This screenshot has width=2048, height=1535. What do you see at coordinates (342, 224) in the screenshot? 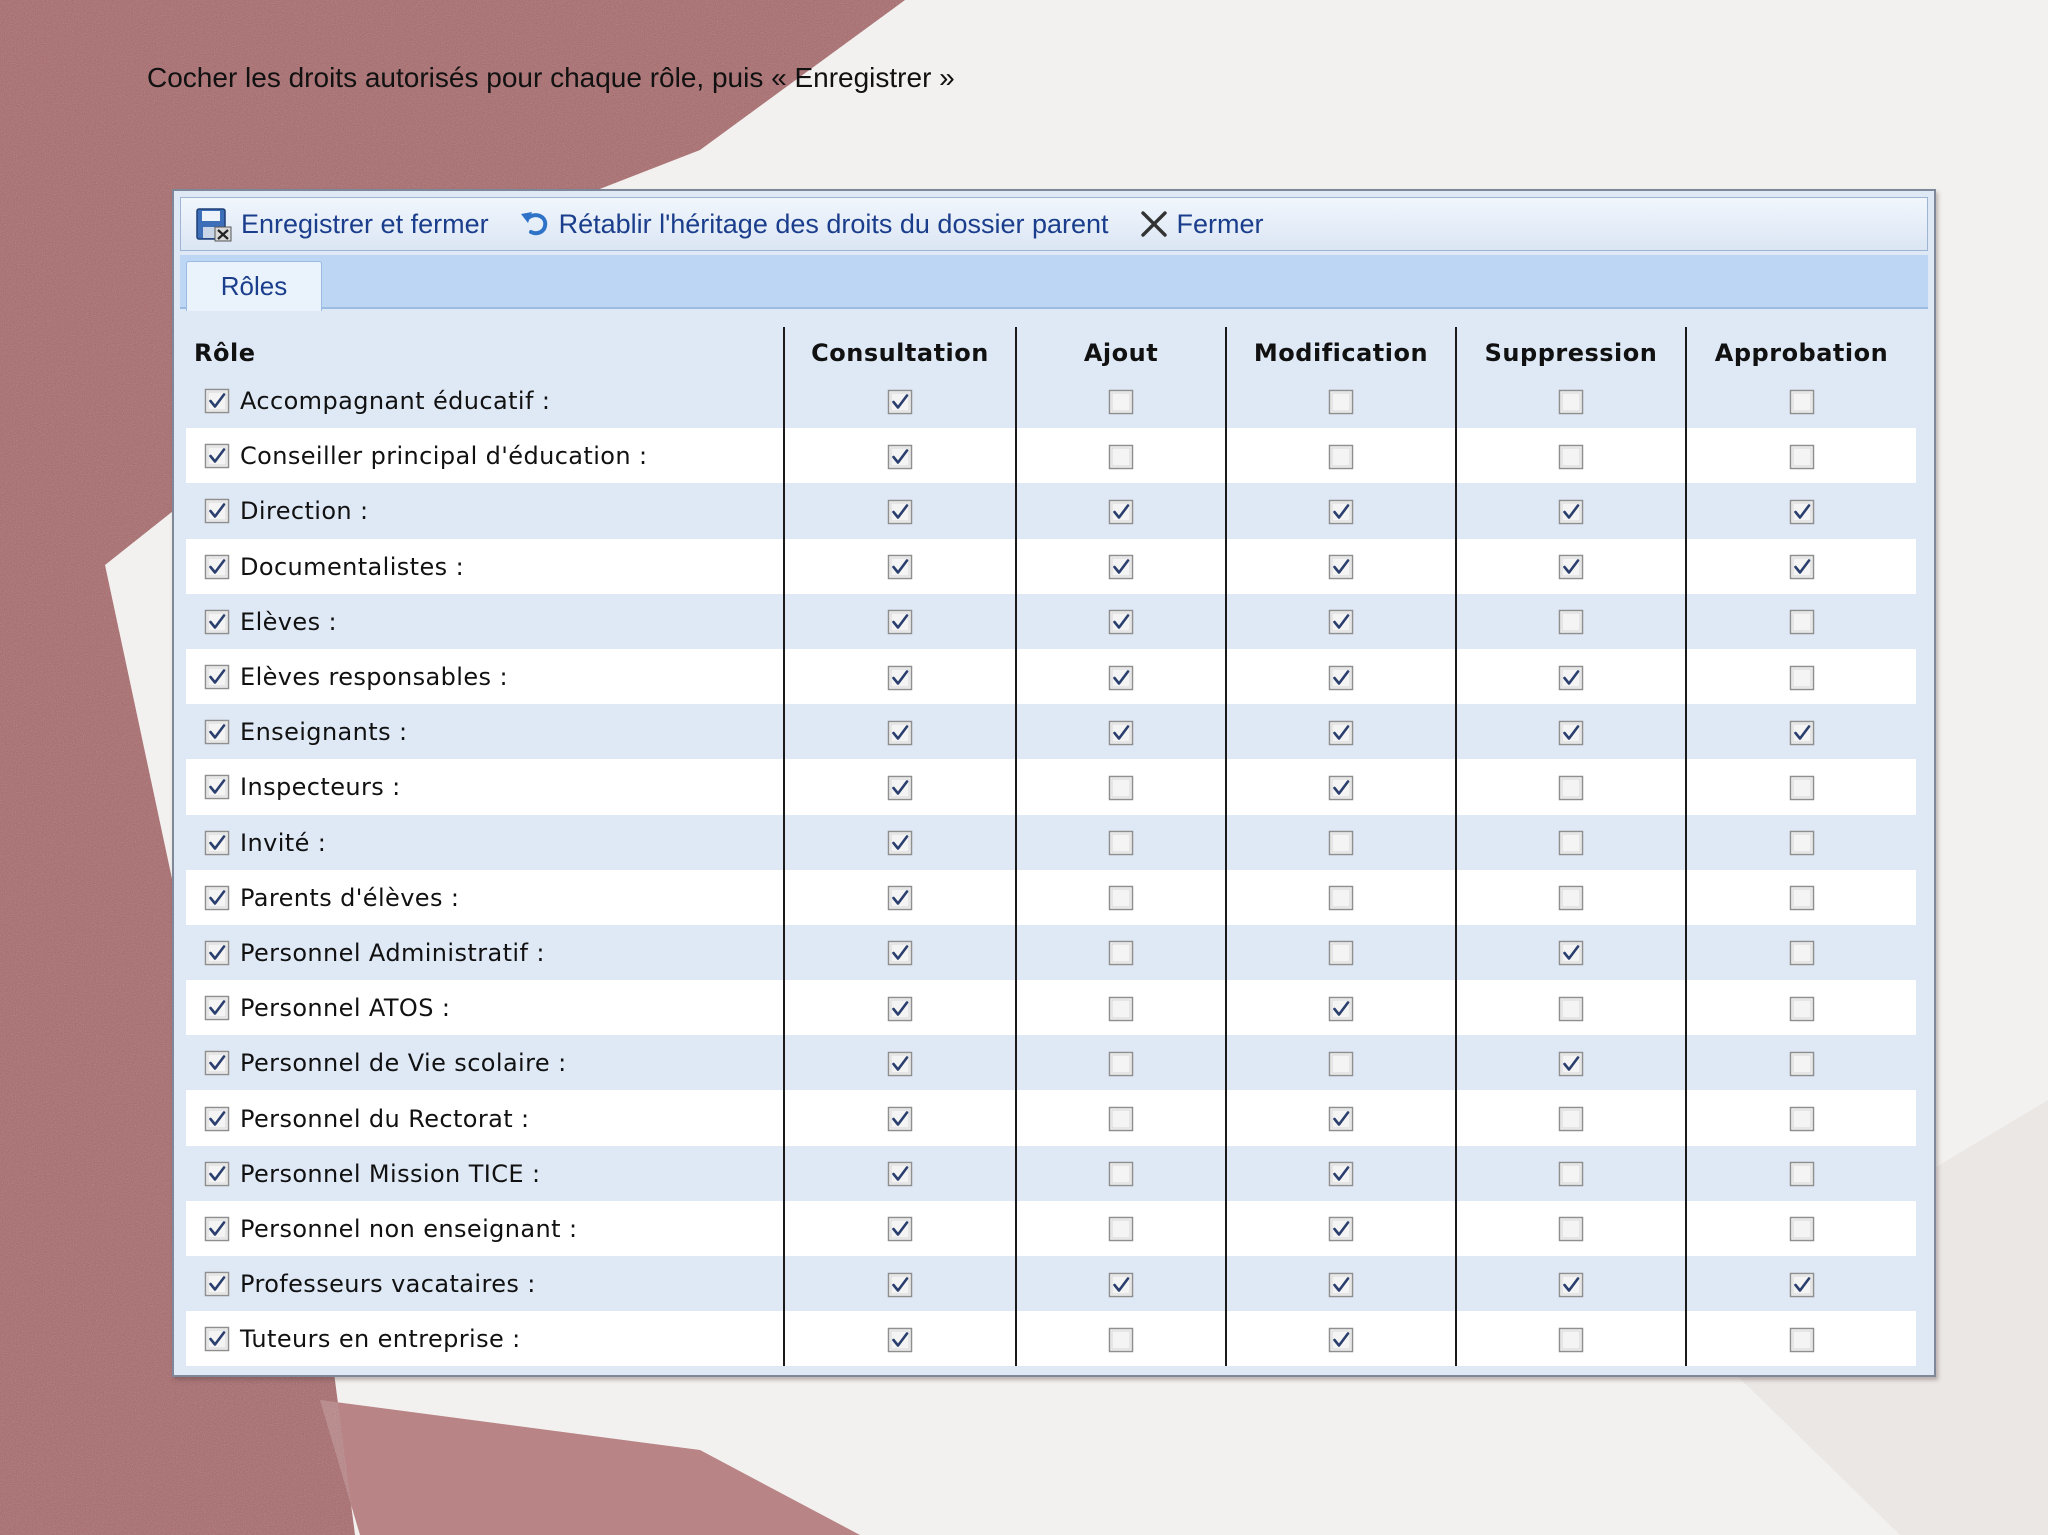
I see `save-close-button: Enregistrer et fermer` at bounding box center [342, 224].